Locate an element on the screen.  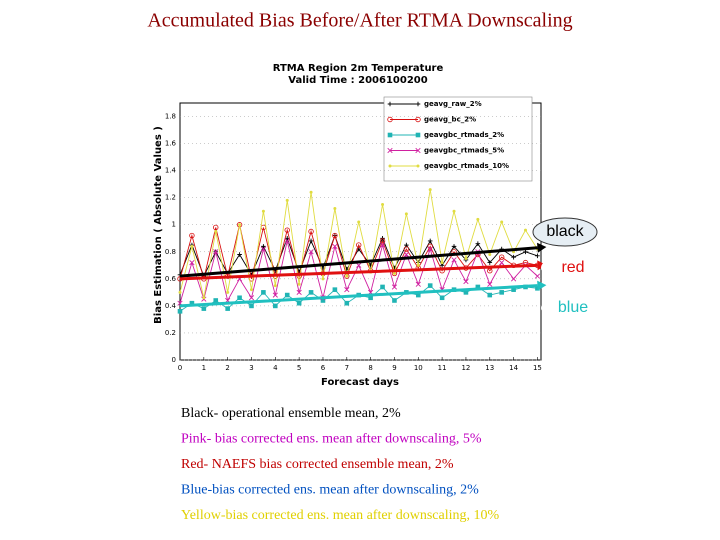
y-tick-label: 0.4 is located at coordinates (171, 306).